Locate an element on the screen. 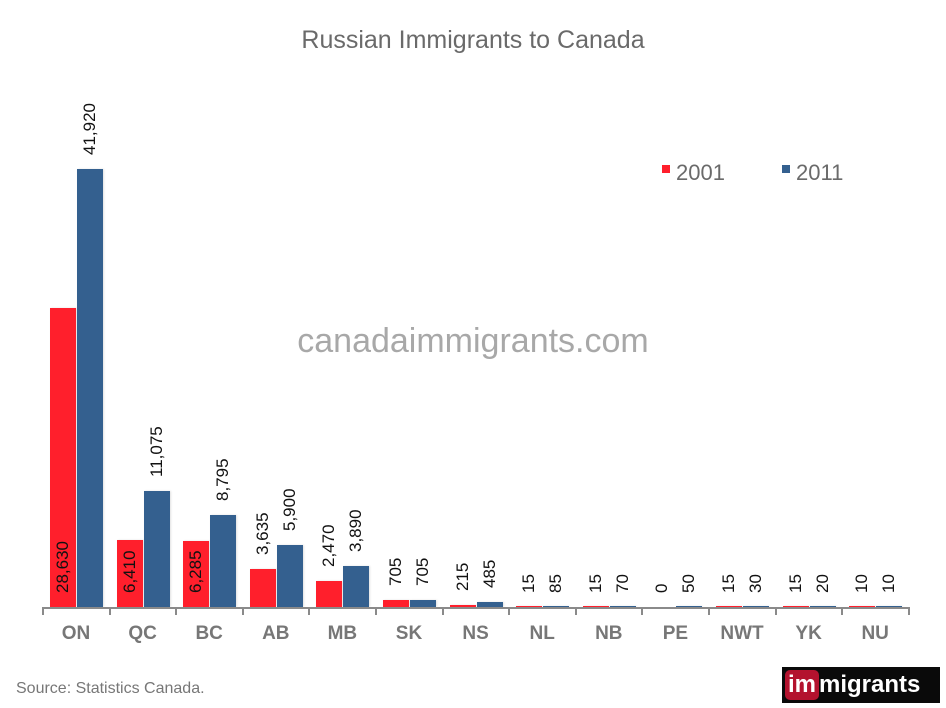 The image size is (946, 708). data-label: 215 is located at coordinates (462, 576).